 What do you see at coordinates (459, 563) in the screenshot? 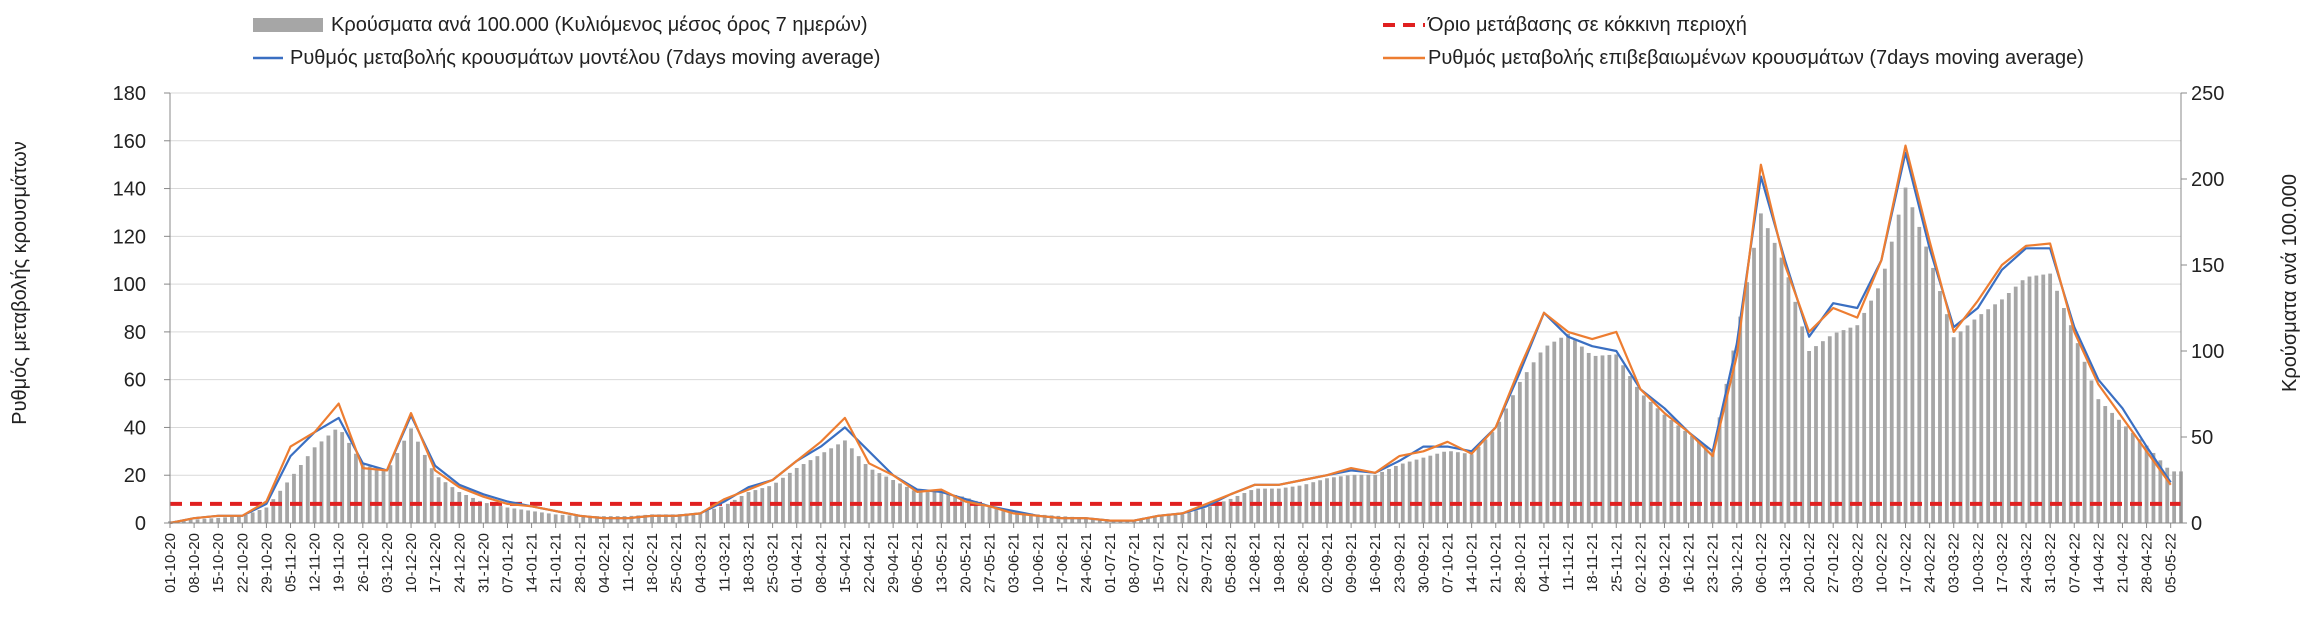
I see `x-tick-label: 24-12-20` at bounding box center [459, 563].